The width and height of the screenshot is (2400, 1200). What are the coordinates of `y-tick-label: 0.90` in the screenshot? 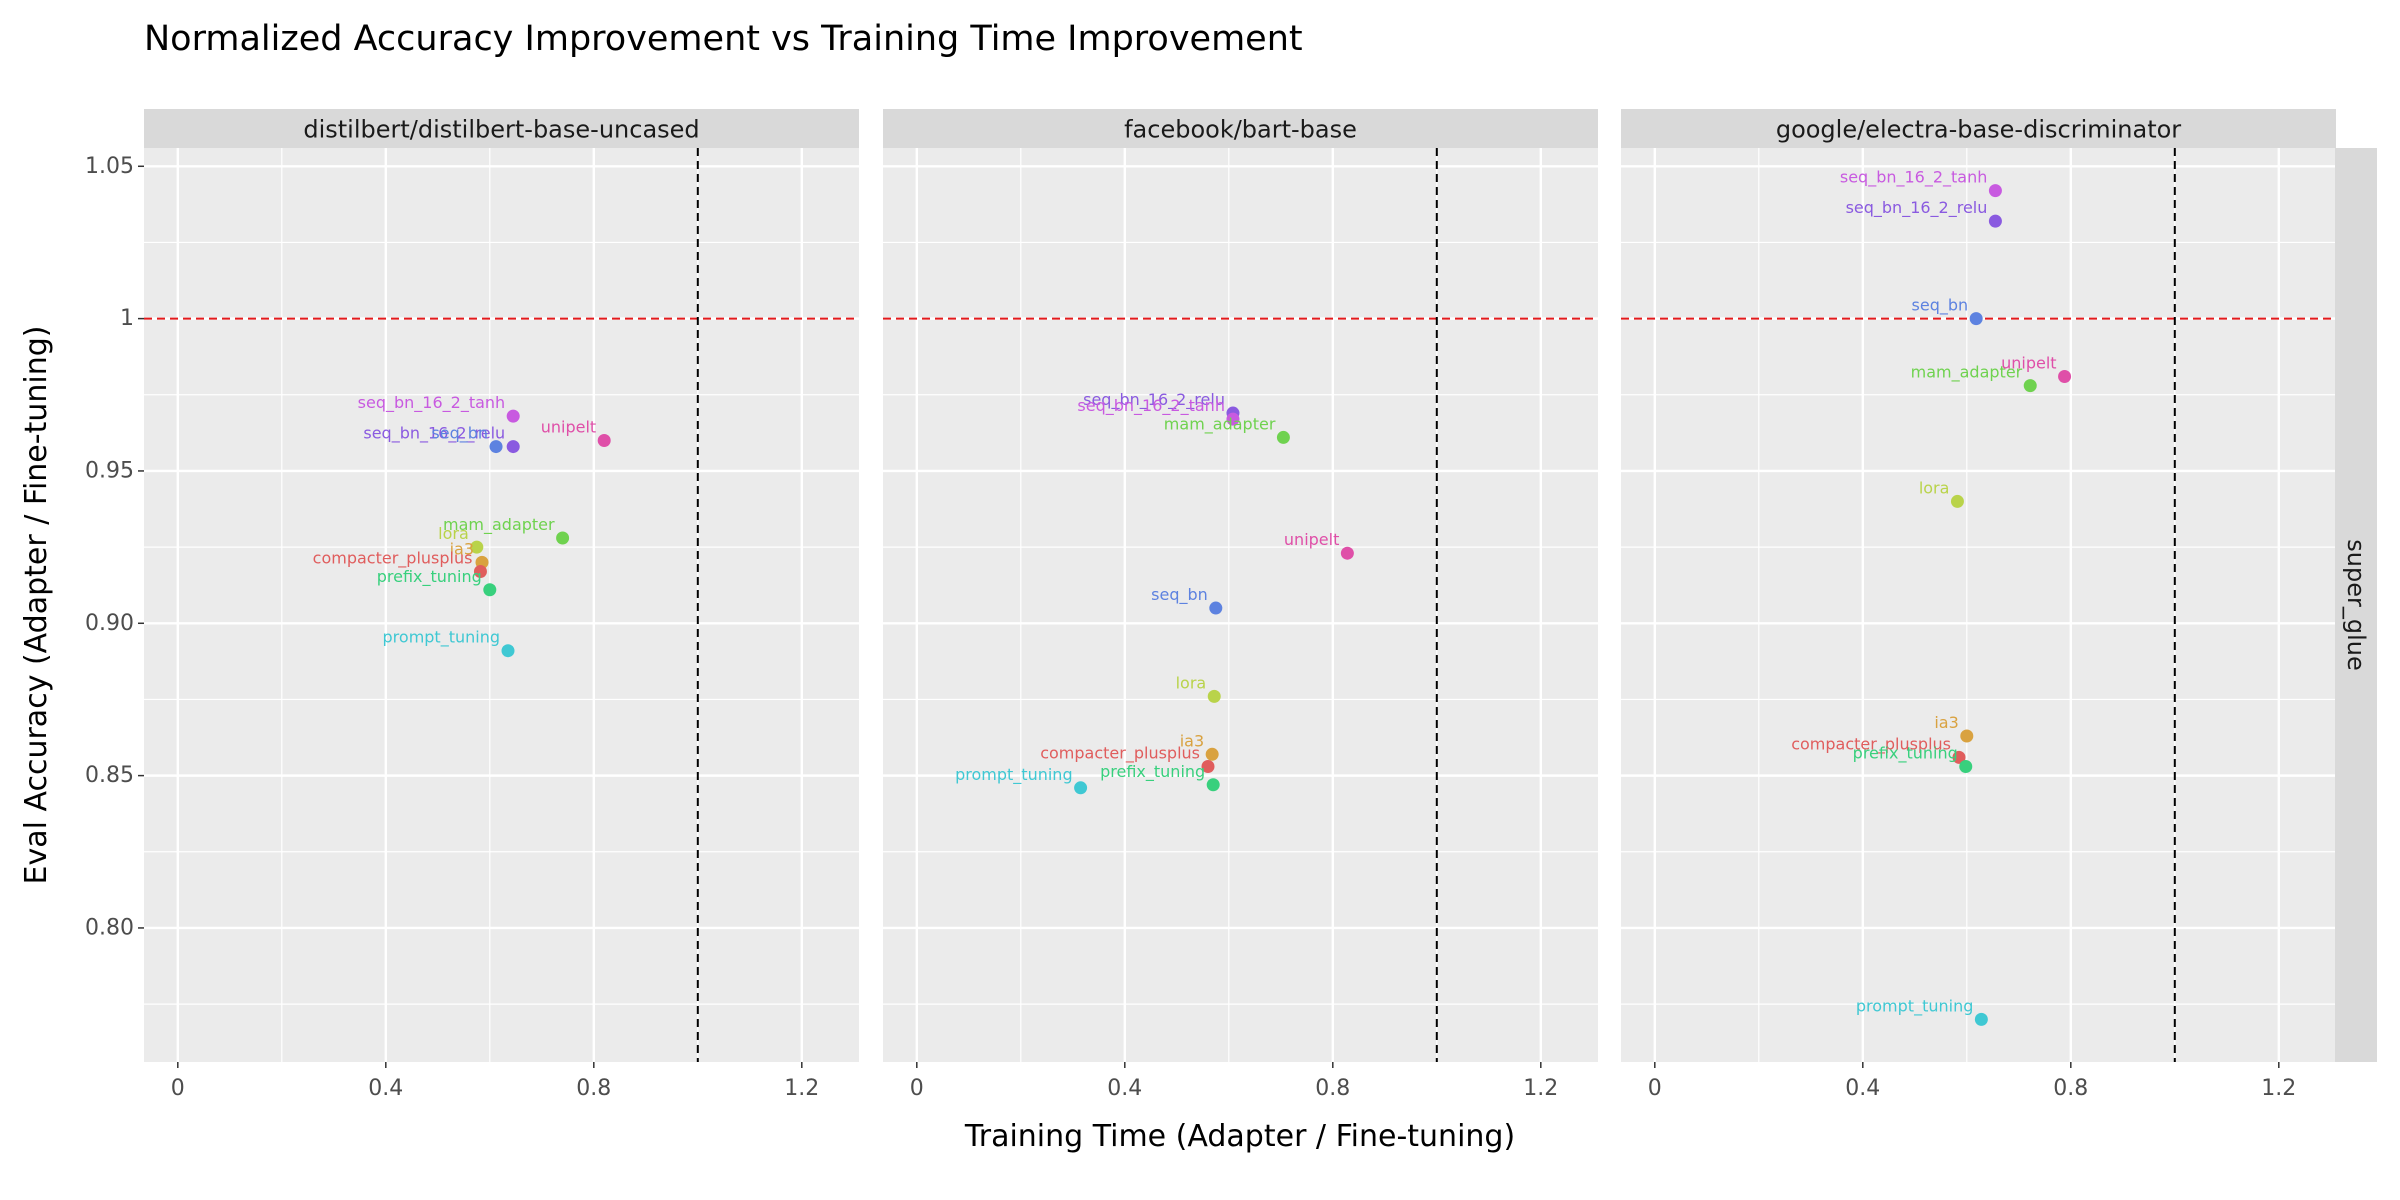 It's located at (109, 623).